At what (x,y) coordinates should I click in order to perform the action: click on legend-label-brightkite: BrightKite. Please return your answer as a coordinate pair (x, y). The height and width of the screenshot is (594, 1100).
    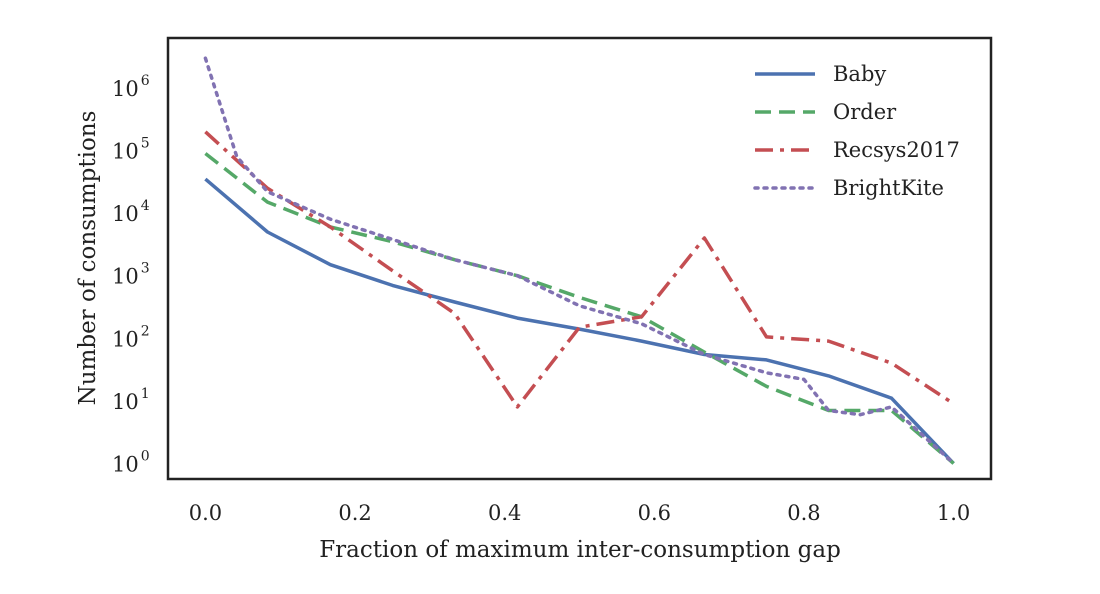
    Looking at the image, I should click on (888, 188).